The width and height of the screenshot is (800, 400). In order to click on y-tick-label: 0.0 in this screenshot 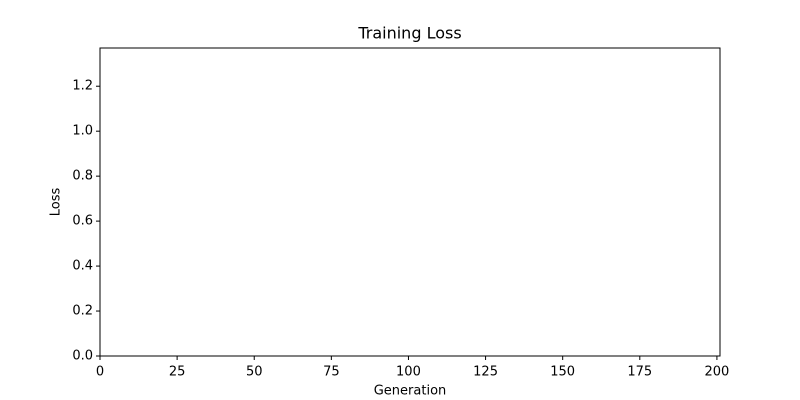, I will do `click(82, 356)`.